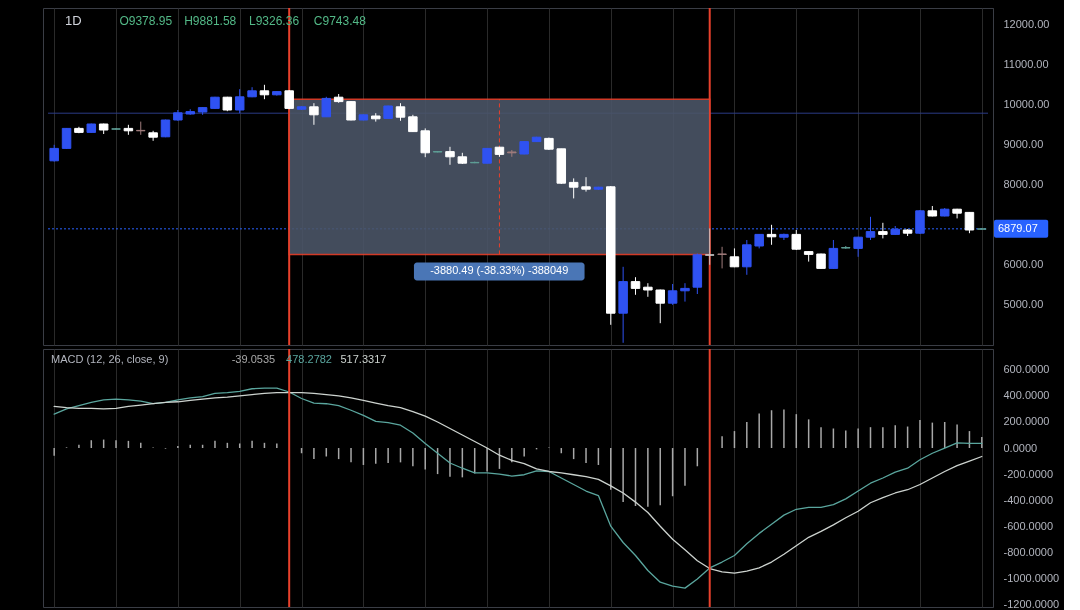 This screenshot has height=610, width=1080. What do you see at coordinates (1026, 369) in the screenshot?
I see `y-tick-label: 600.0000` at bounding box center [1026, 369].